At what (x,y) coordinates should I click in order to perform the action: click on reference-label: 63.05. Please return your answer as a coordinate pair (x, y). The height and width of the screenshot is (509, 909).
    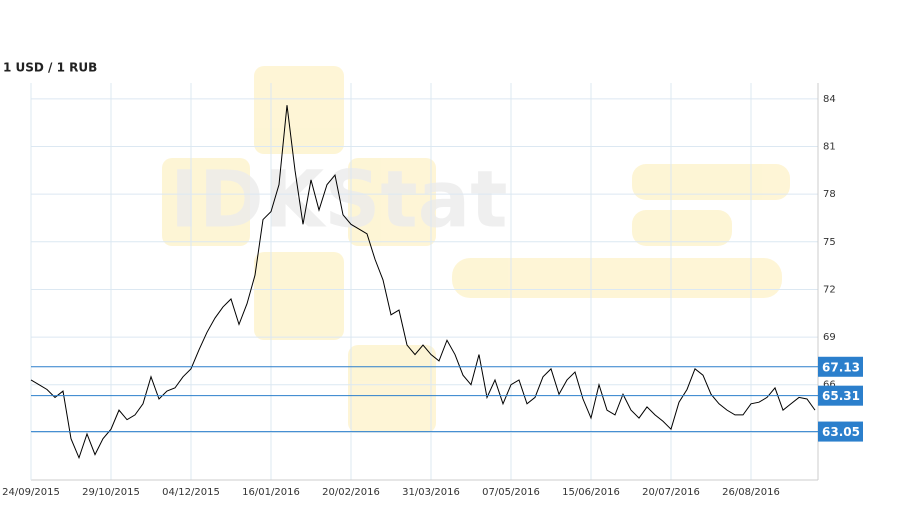
    Looking at the image, I should click on (841, 432).